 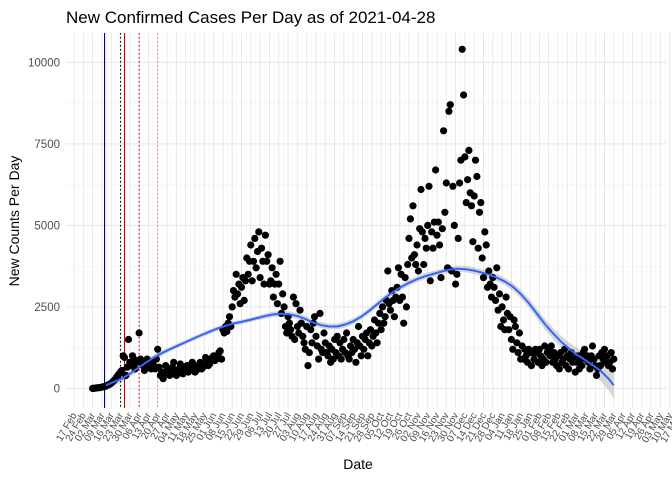 I want to click on x-axis-title: Date, so click(x=358, y=464).